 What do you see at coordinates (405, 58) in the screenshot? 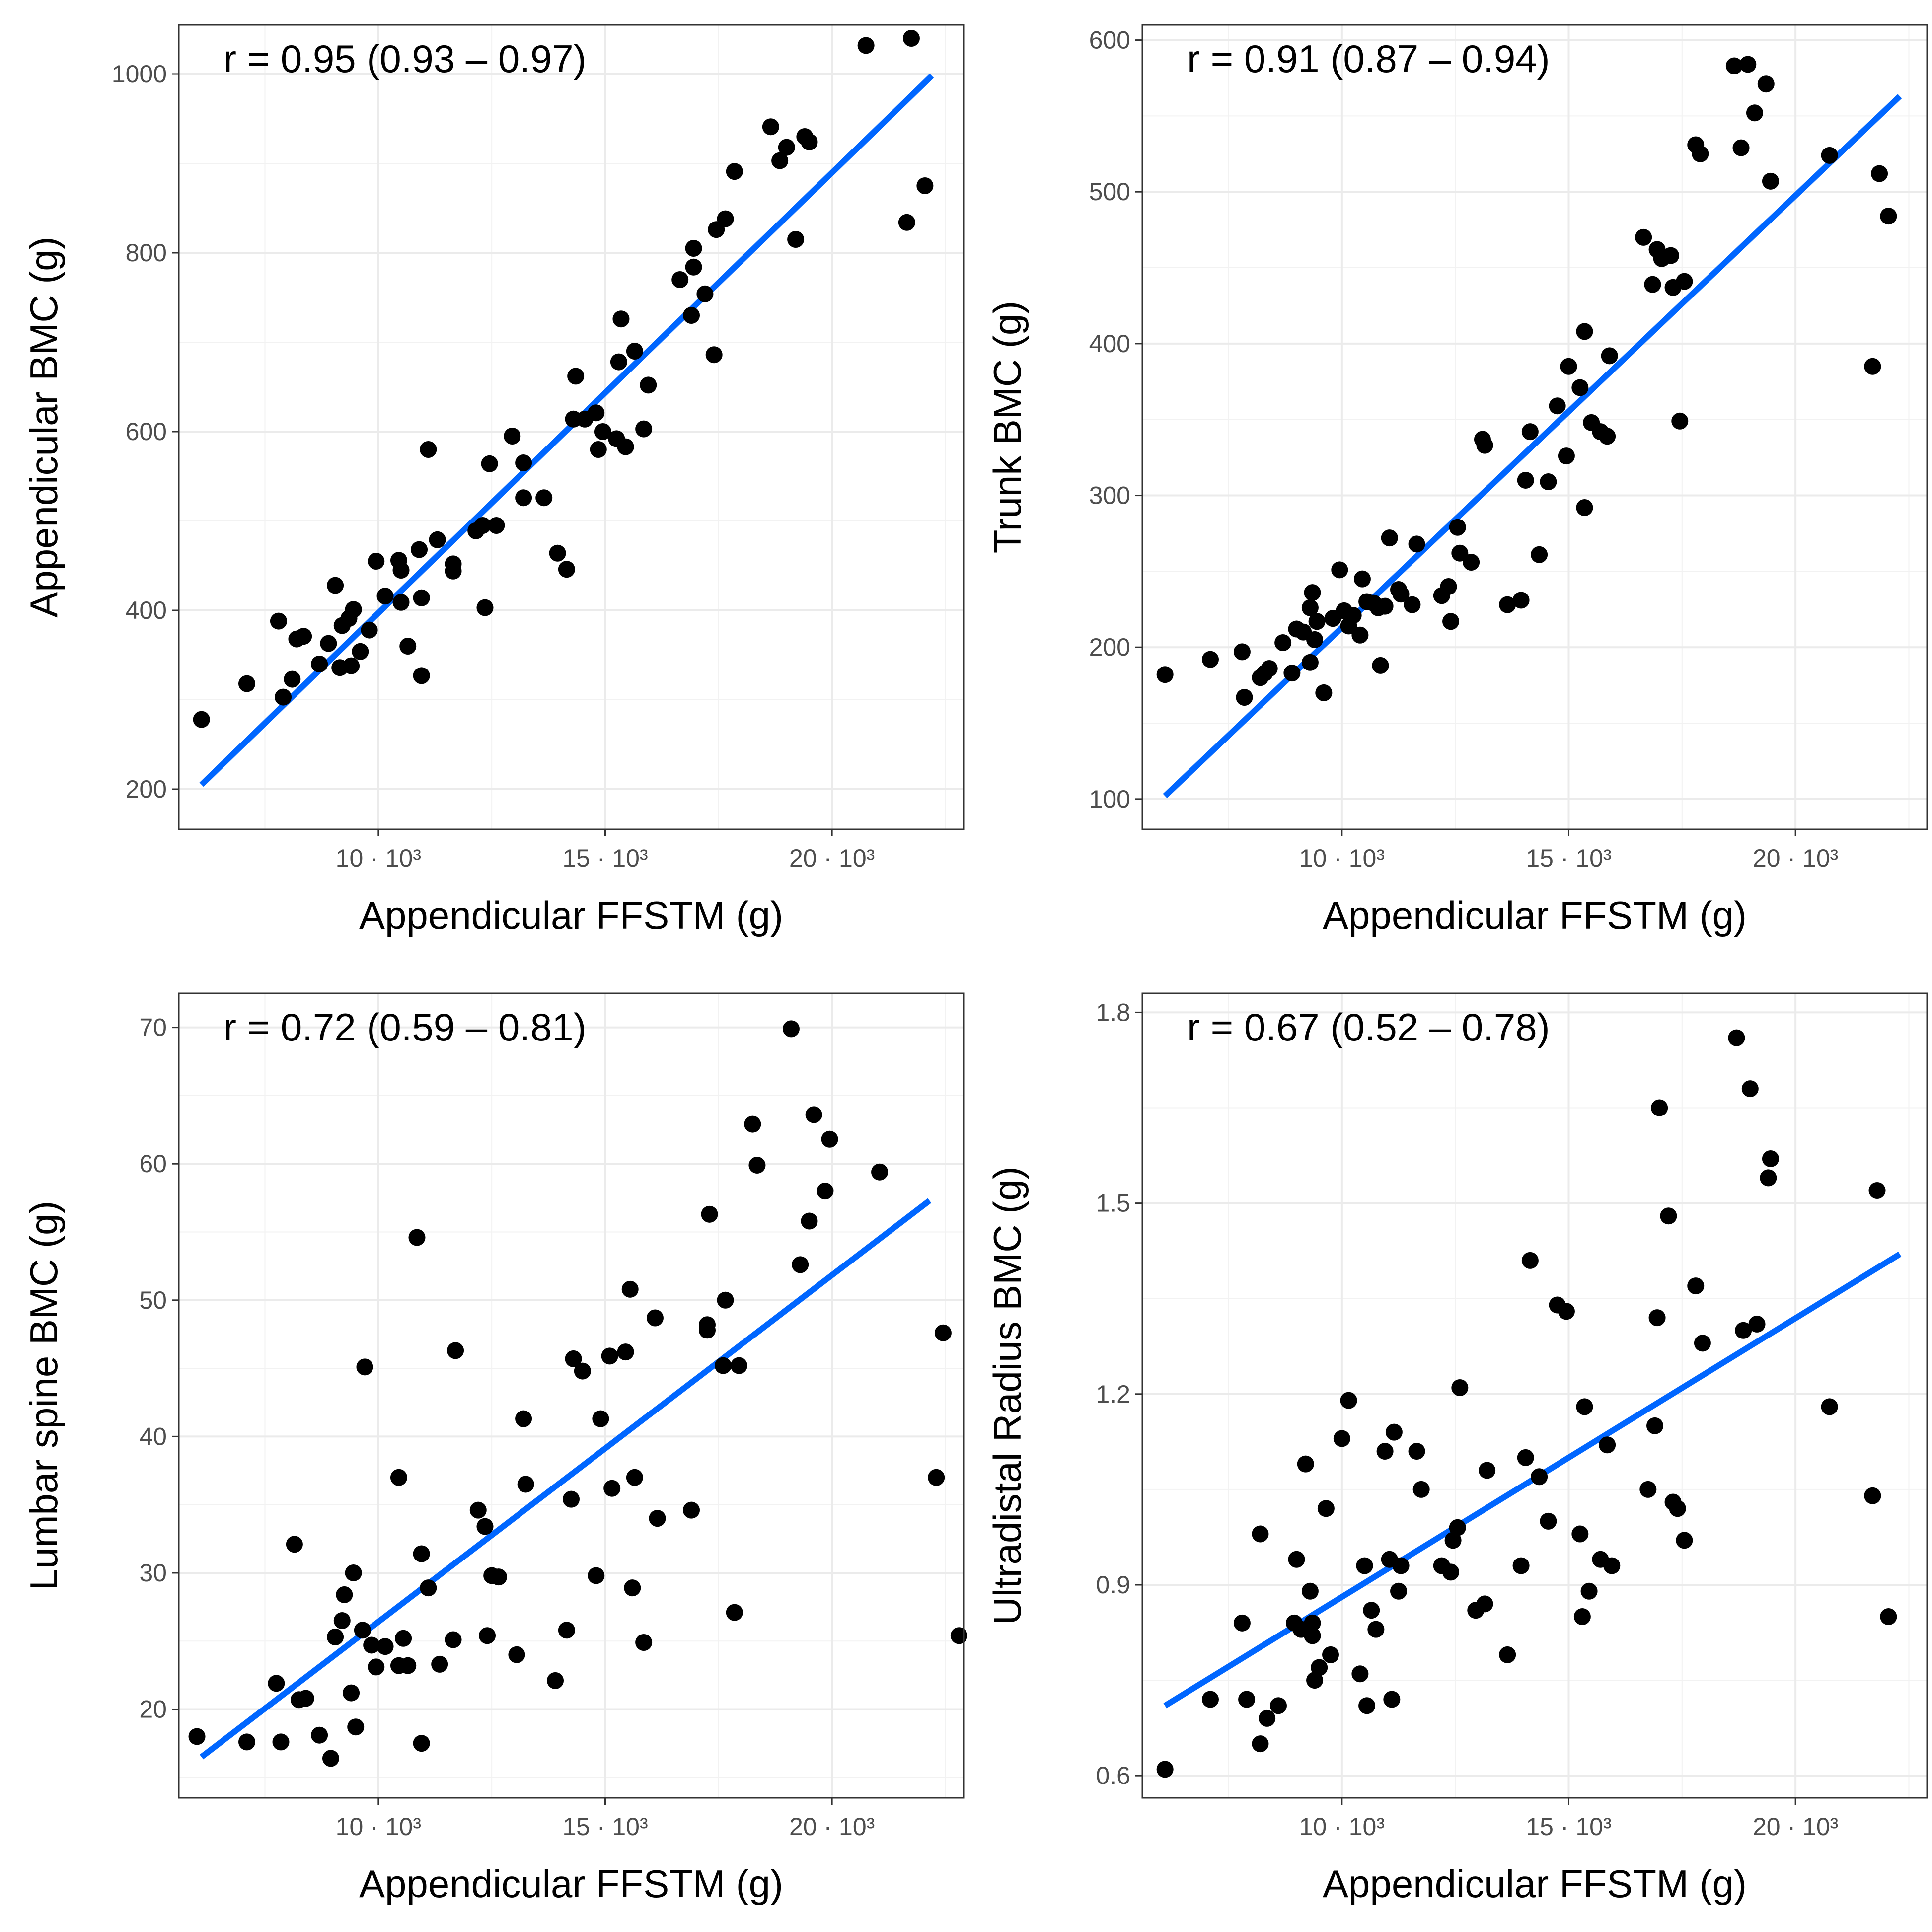
I see `correlation-annotation: r = 0.95 (0.93 – 0.97)` at bounding box center [405, 58].